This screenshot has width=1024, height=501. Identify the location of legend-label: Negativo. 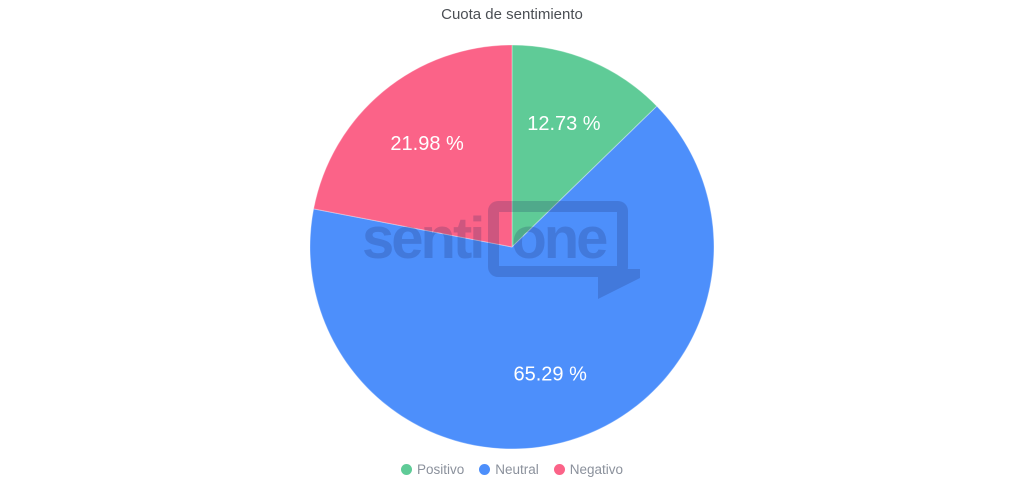
(596, 469).